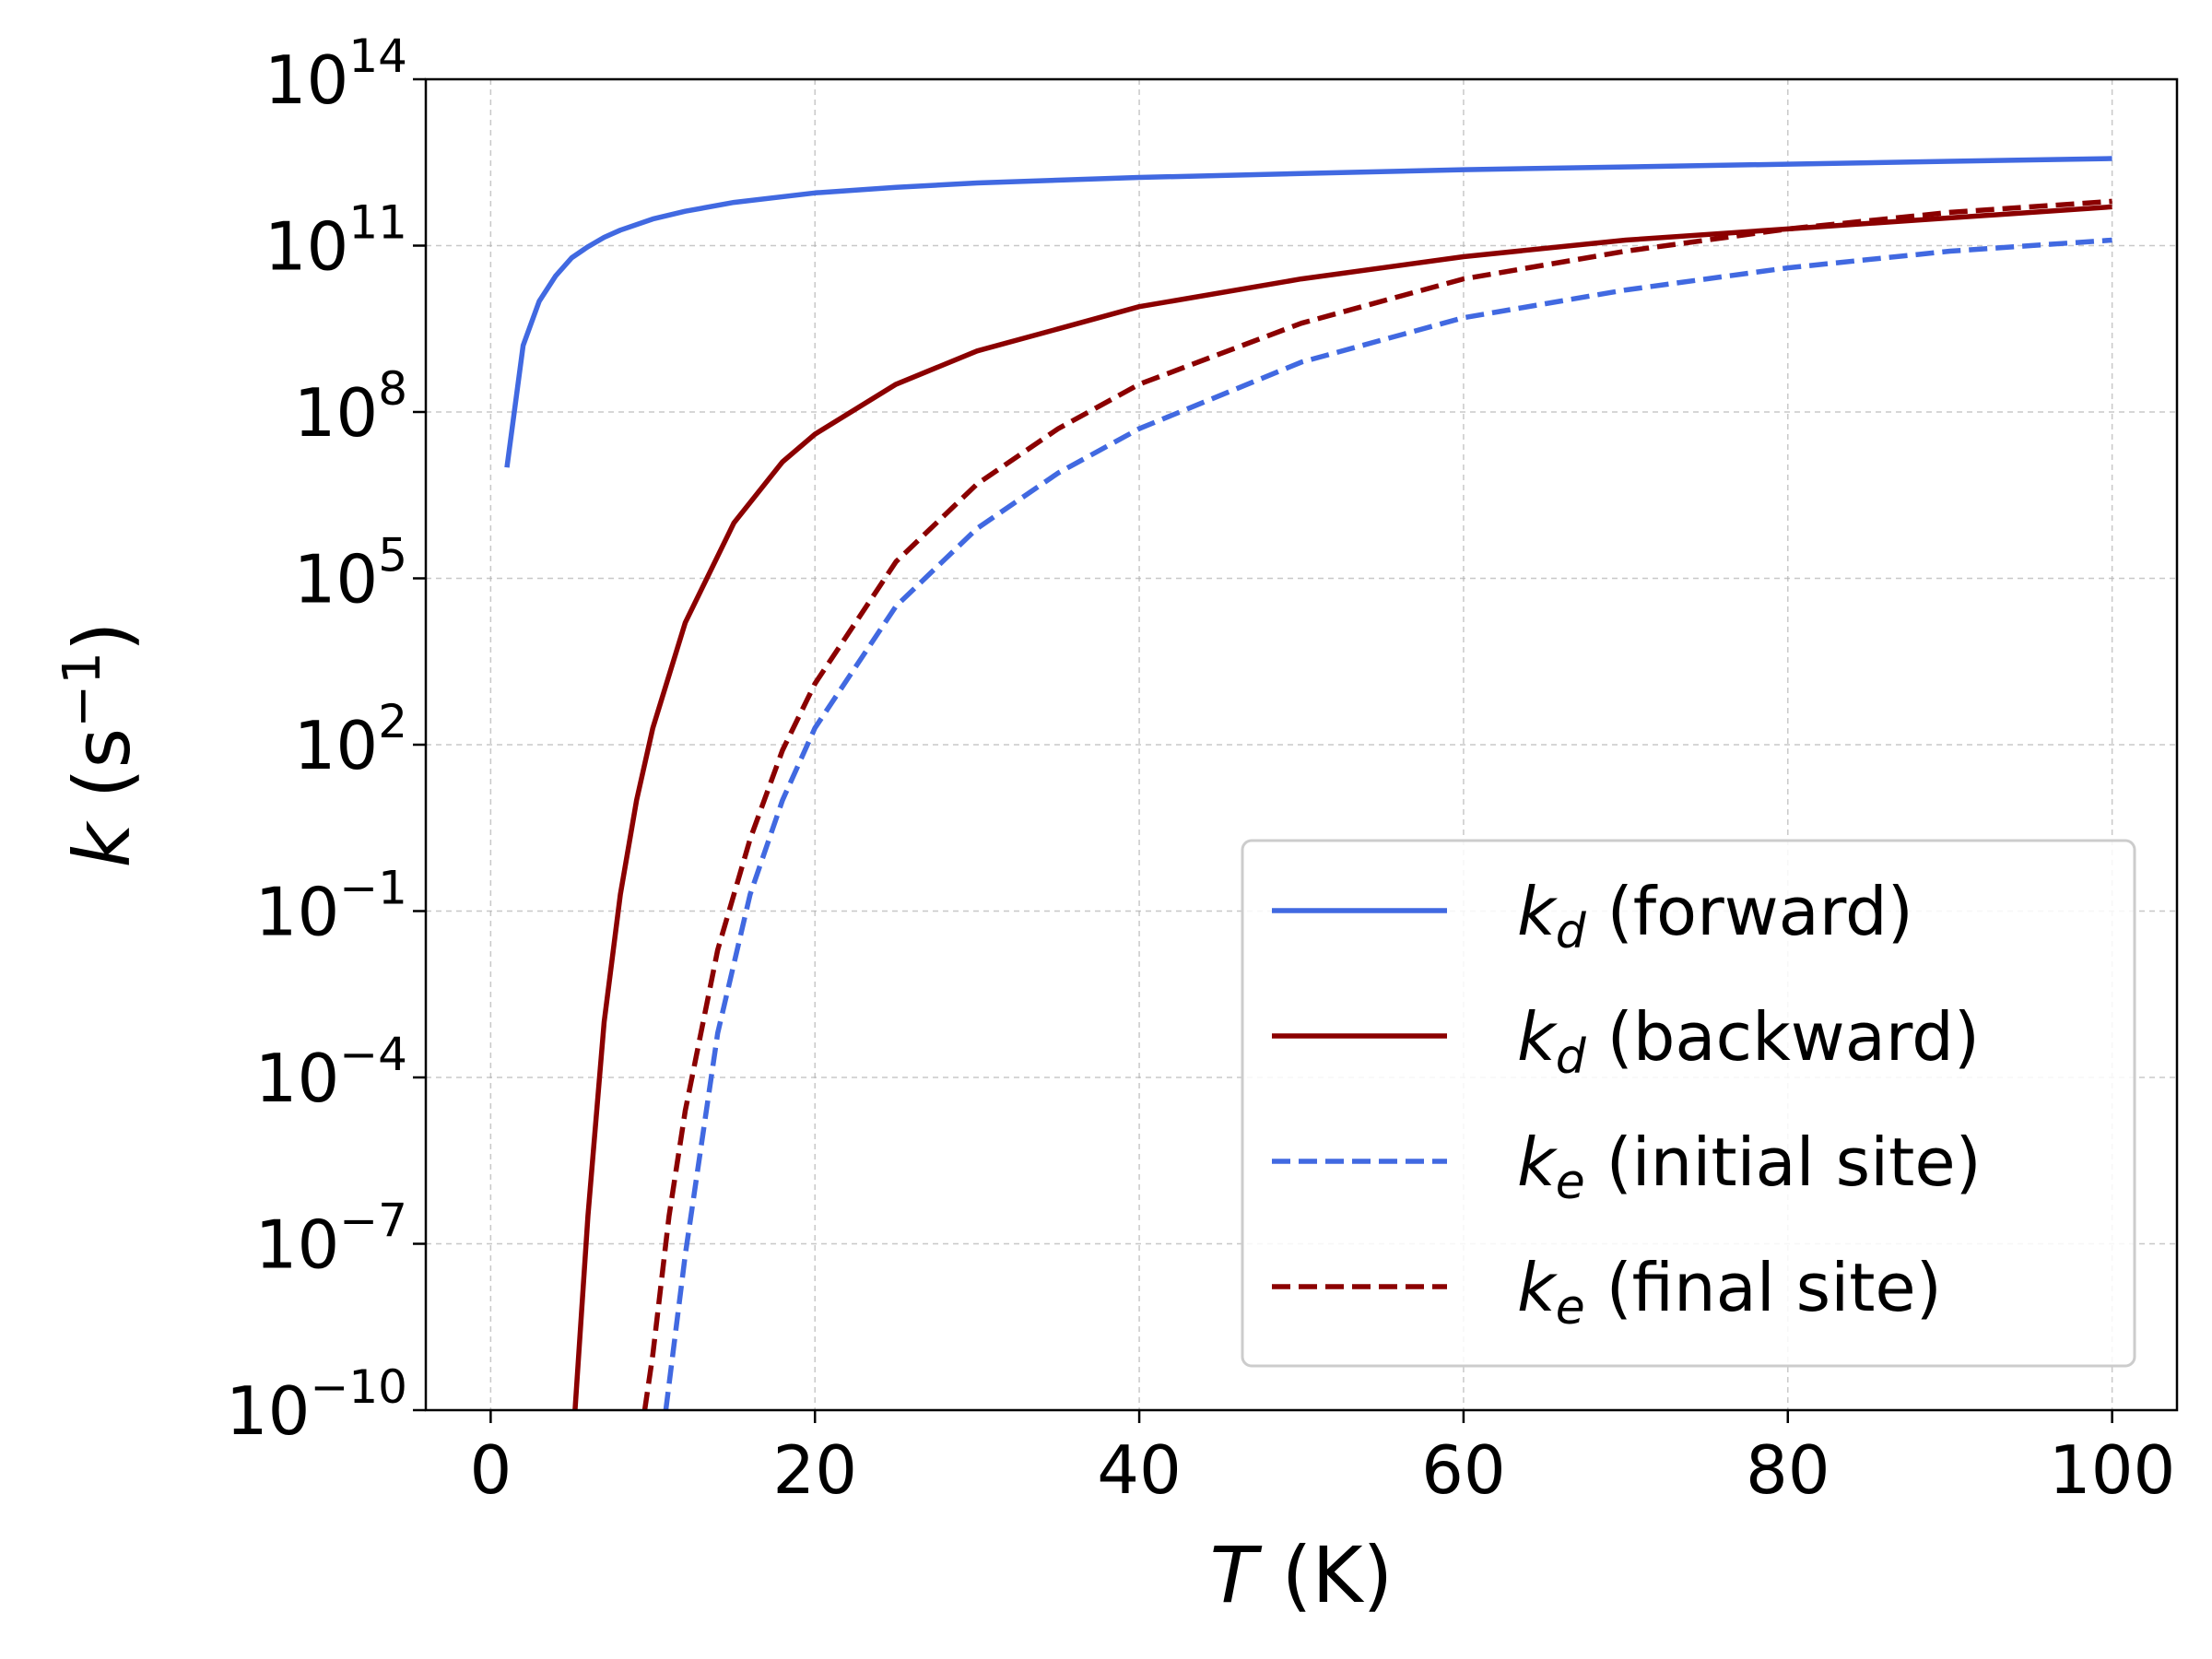  I want to click on y-tick-label: 10⁻¹, so click(331, 906).